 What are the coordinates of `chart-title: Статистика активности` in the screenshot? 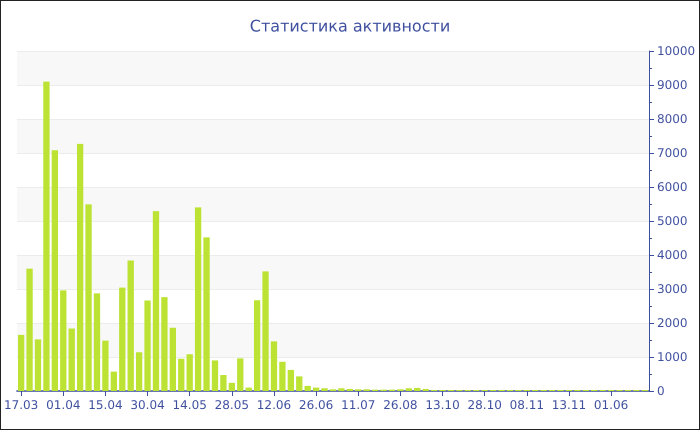 It's located at (350, 26).